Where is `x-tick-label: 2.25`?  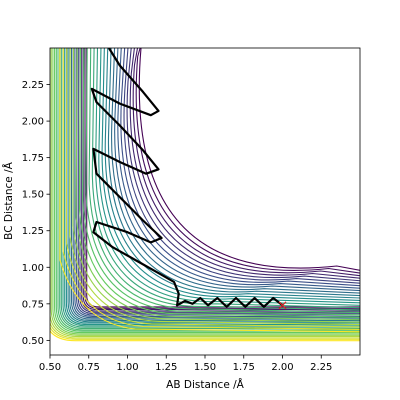
x-tick-label: 2.25 is located at coordinates (321, 367).